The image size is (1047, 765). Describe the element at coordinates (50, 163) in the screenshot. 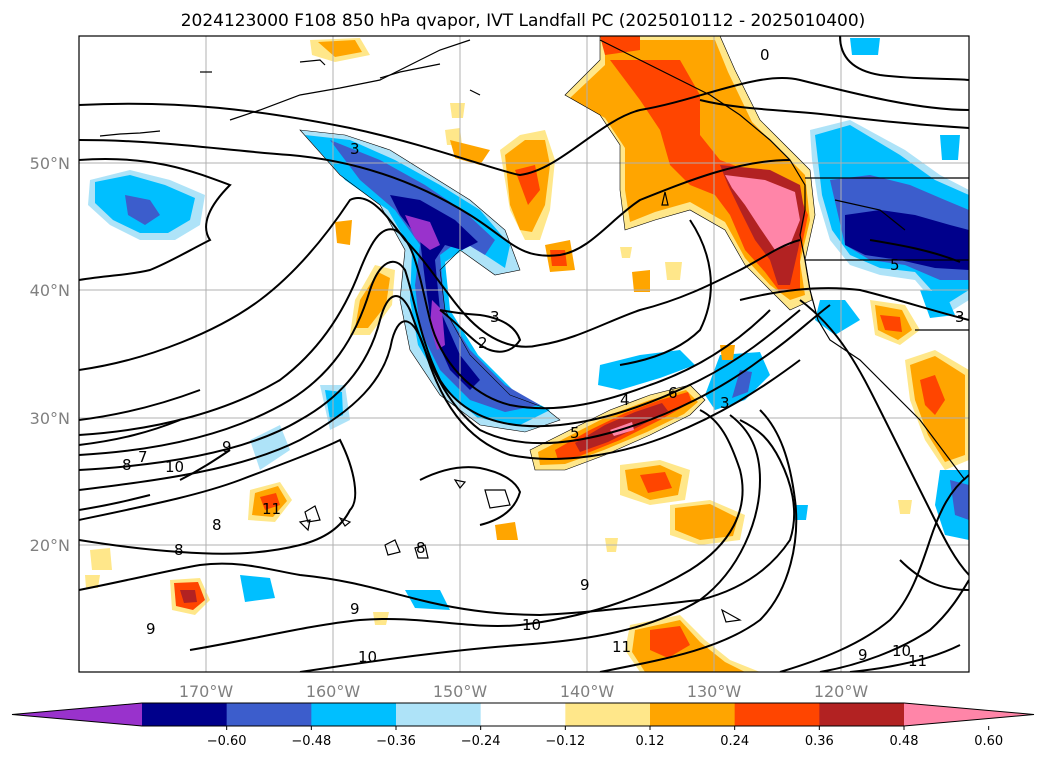

I see `lat-label: 50°N` at that location.